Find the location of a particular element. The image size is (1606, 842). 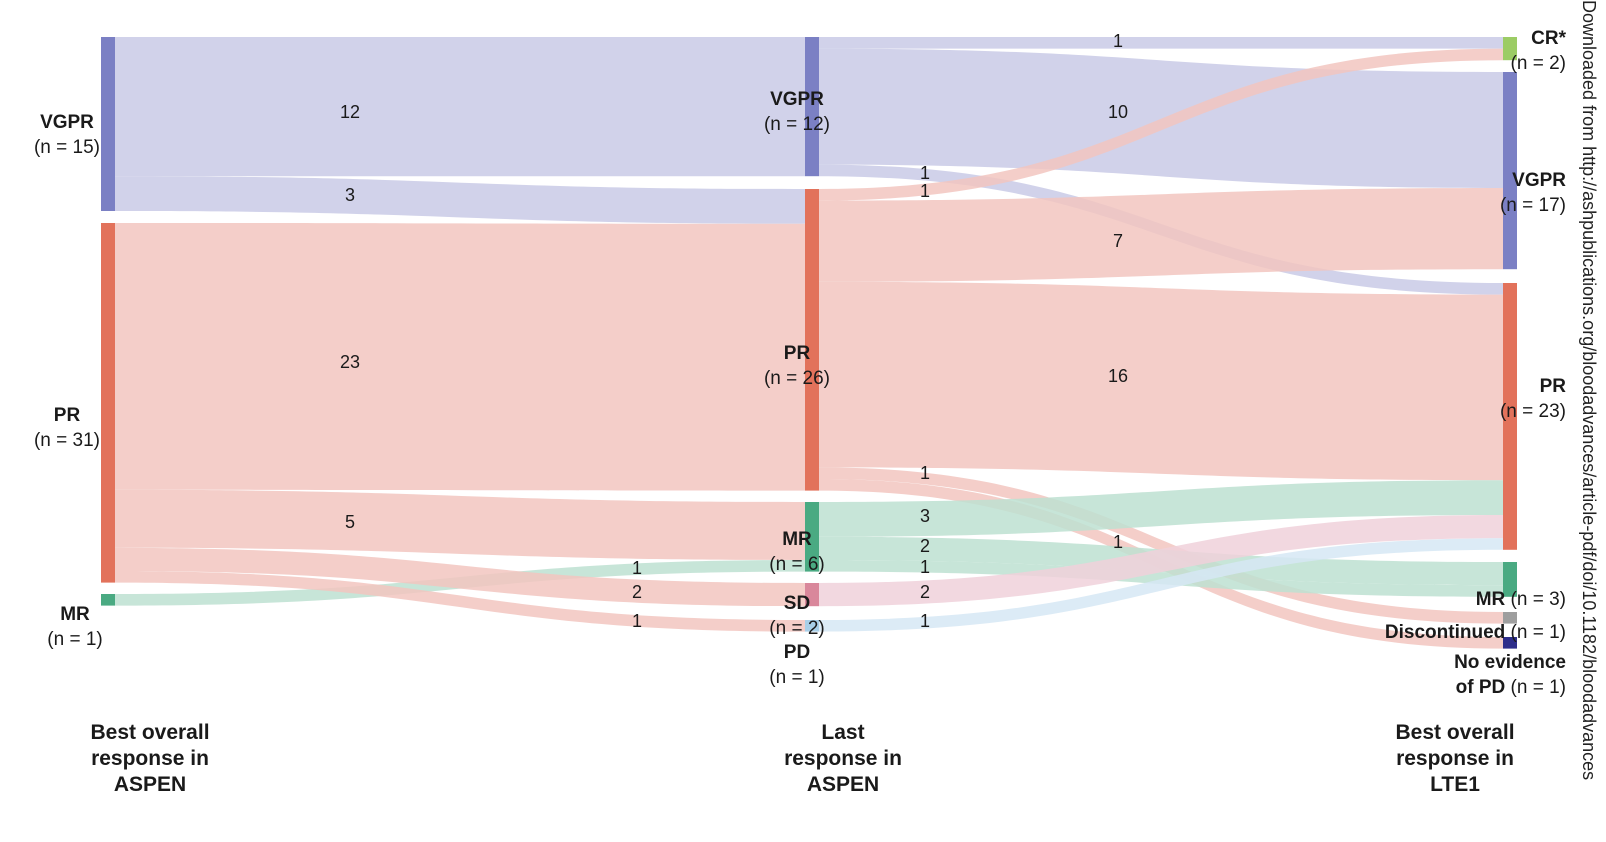

flow-label-pr-vgpr-2: 7 is located at coordinates (1118, 241).